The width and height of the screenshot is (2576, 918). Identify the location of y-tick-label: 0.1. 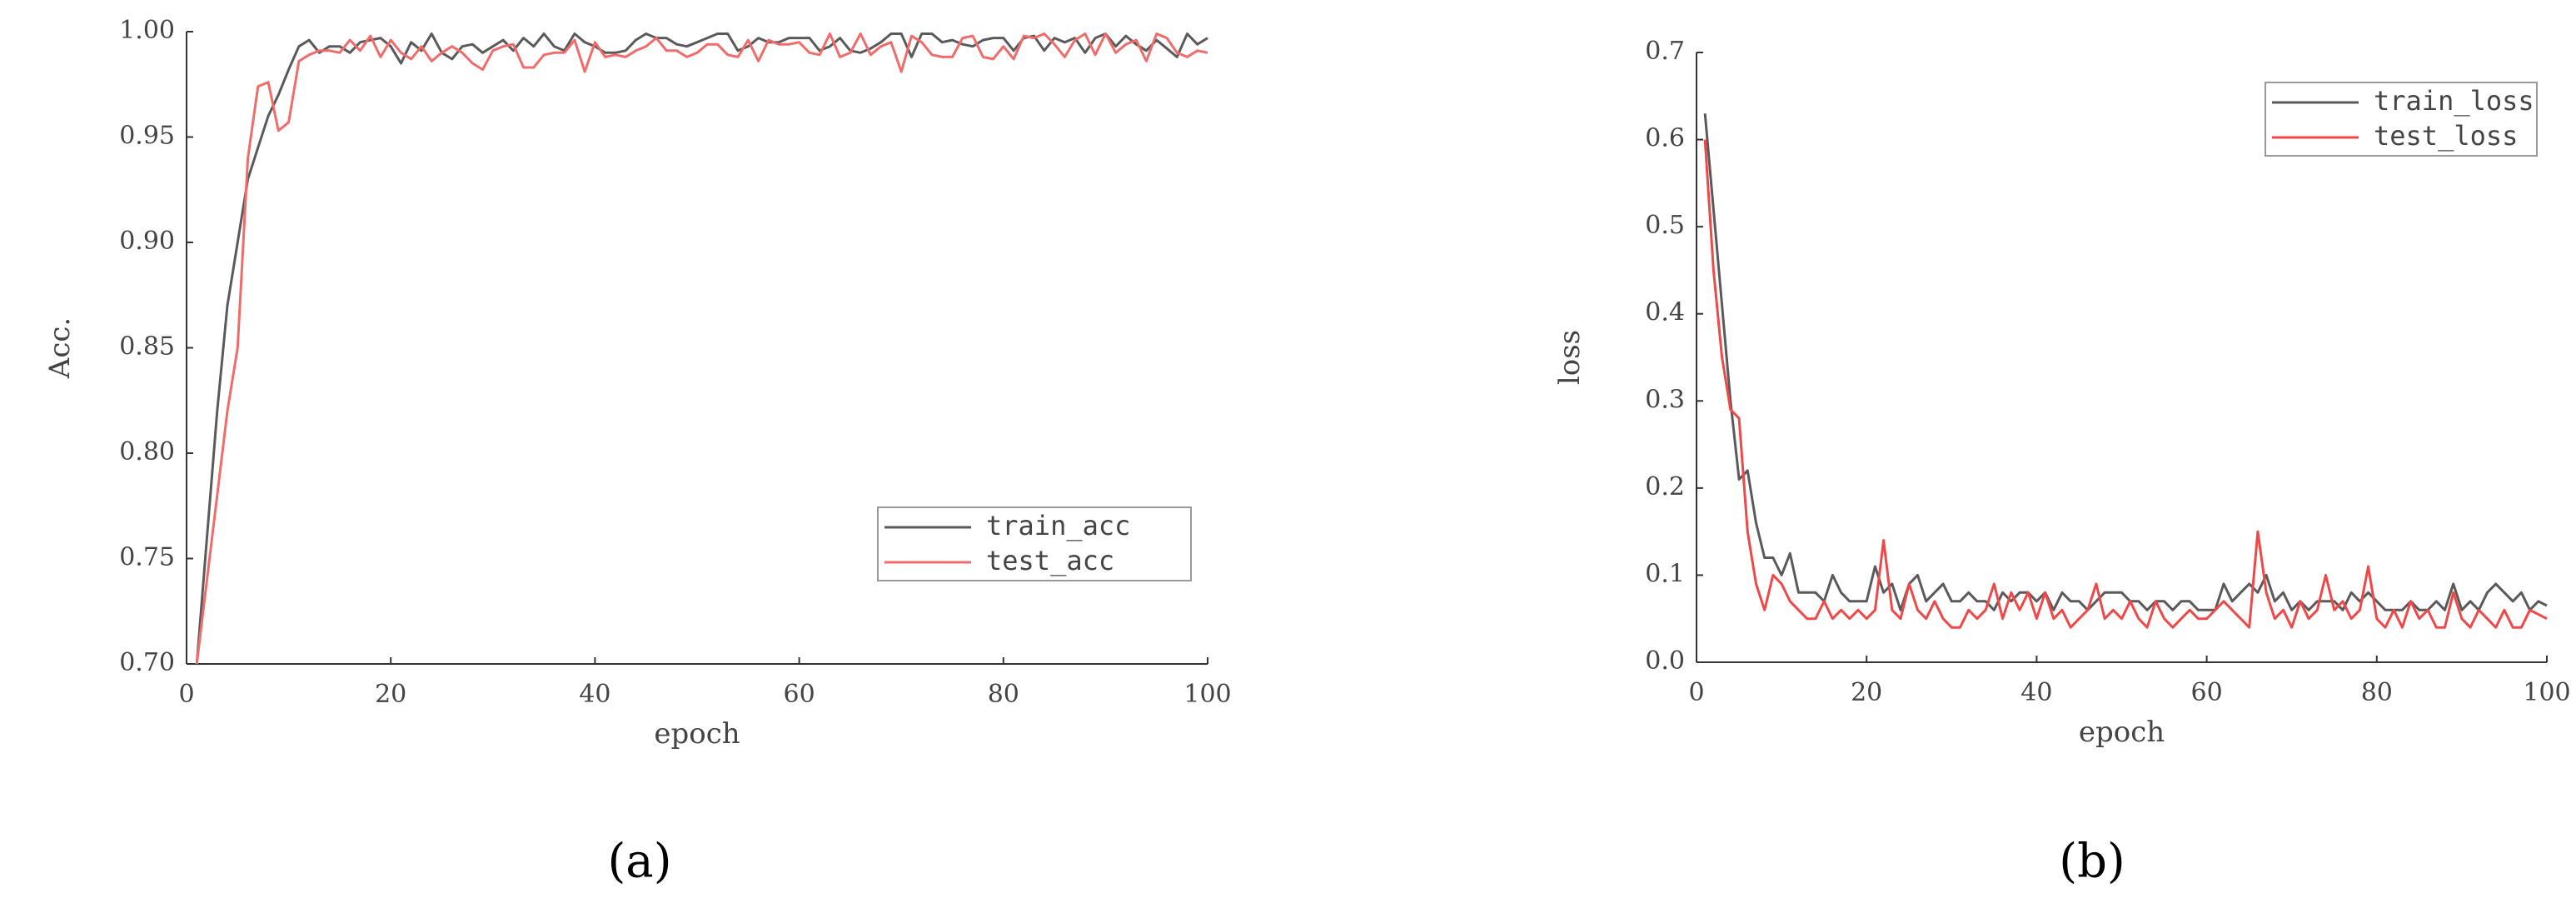
(1665, 573).